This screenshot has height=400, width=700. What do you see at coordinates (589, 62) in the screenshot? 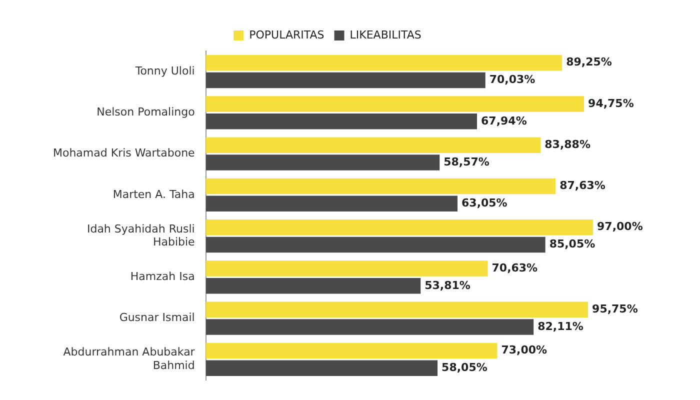
I see `data-label: 89,25%` at bounding box center [589, 62].